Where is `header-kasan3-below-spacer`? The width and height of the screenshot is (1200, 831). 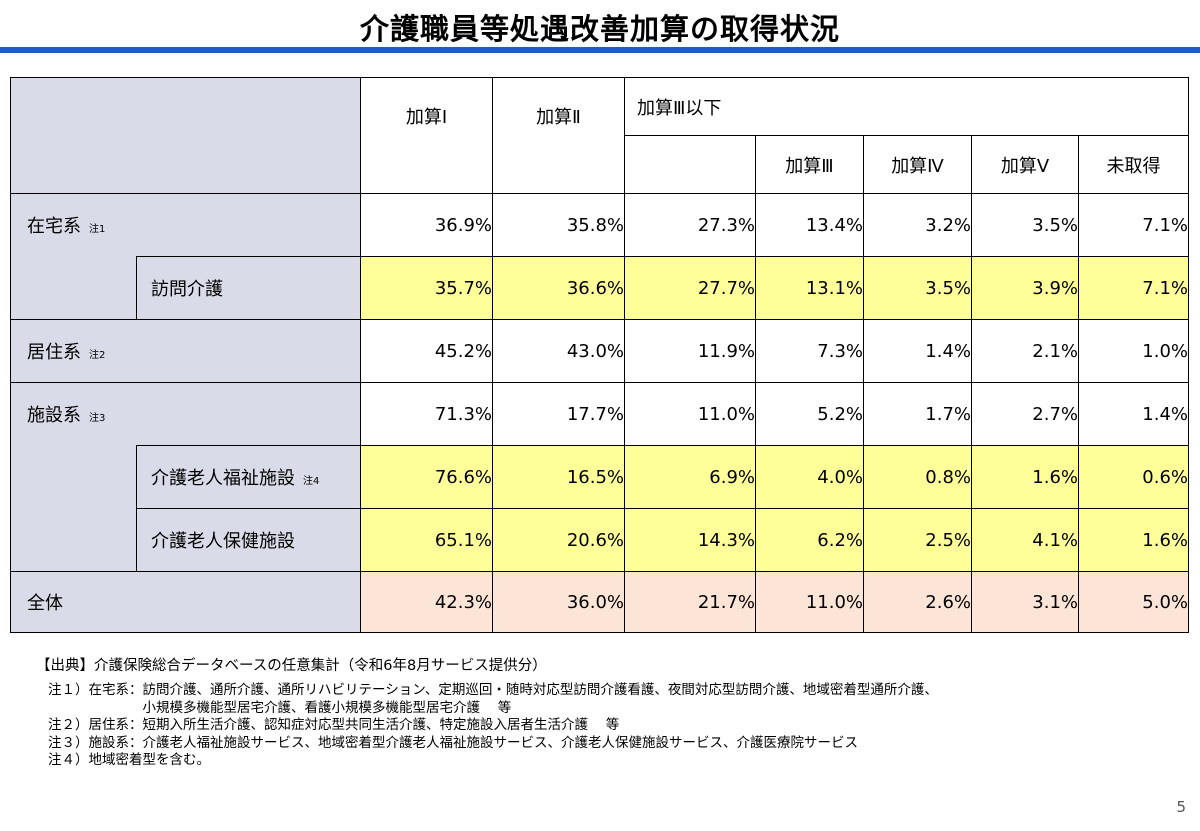
header-kasan3-below-spacer is located at coordinates (690, 164).